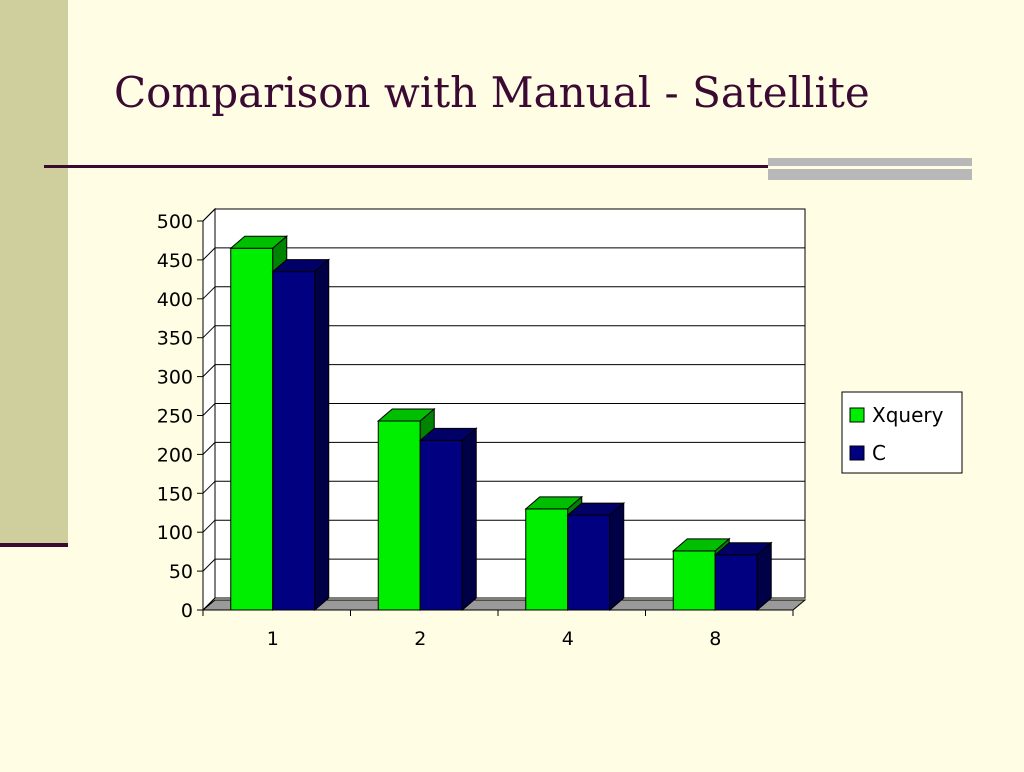  Describe the element at coordinates (908, 415) in the screenshot. I see `legend-label-xquery: Xquery` at that location.